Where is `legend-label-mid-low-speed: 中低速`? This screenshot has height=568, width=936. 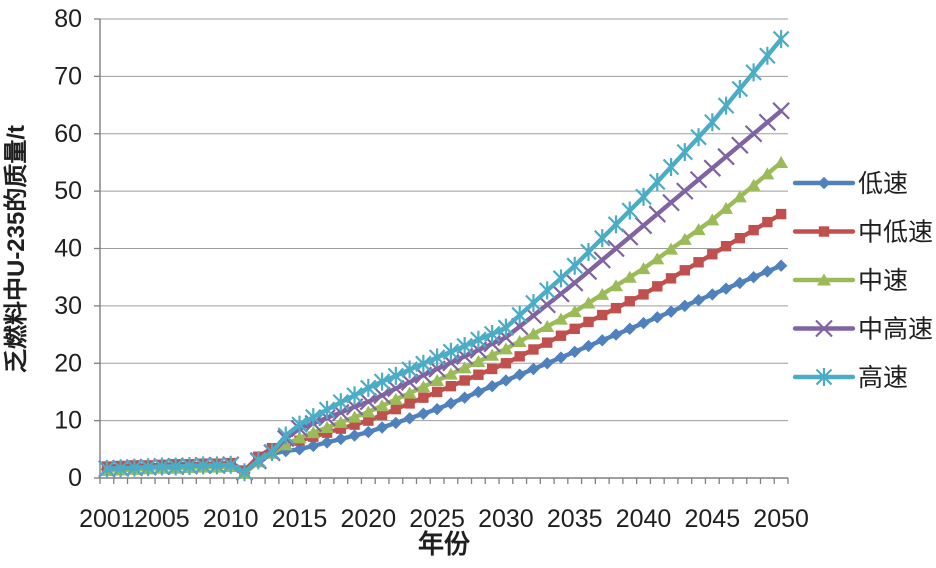
legend-label-mid-low-speed: 中低速 is located at coordinates (895, 233).